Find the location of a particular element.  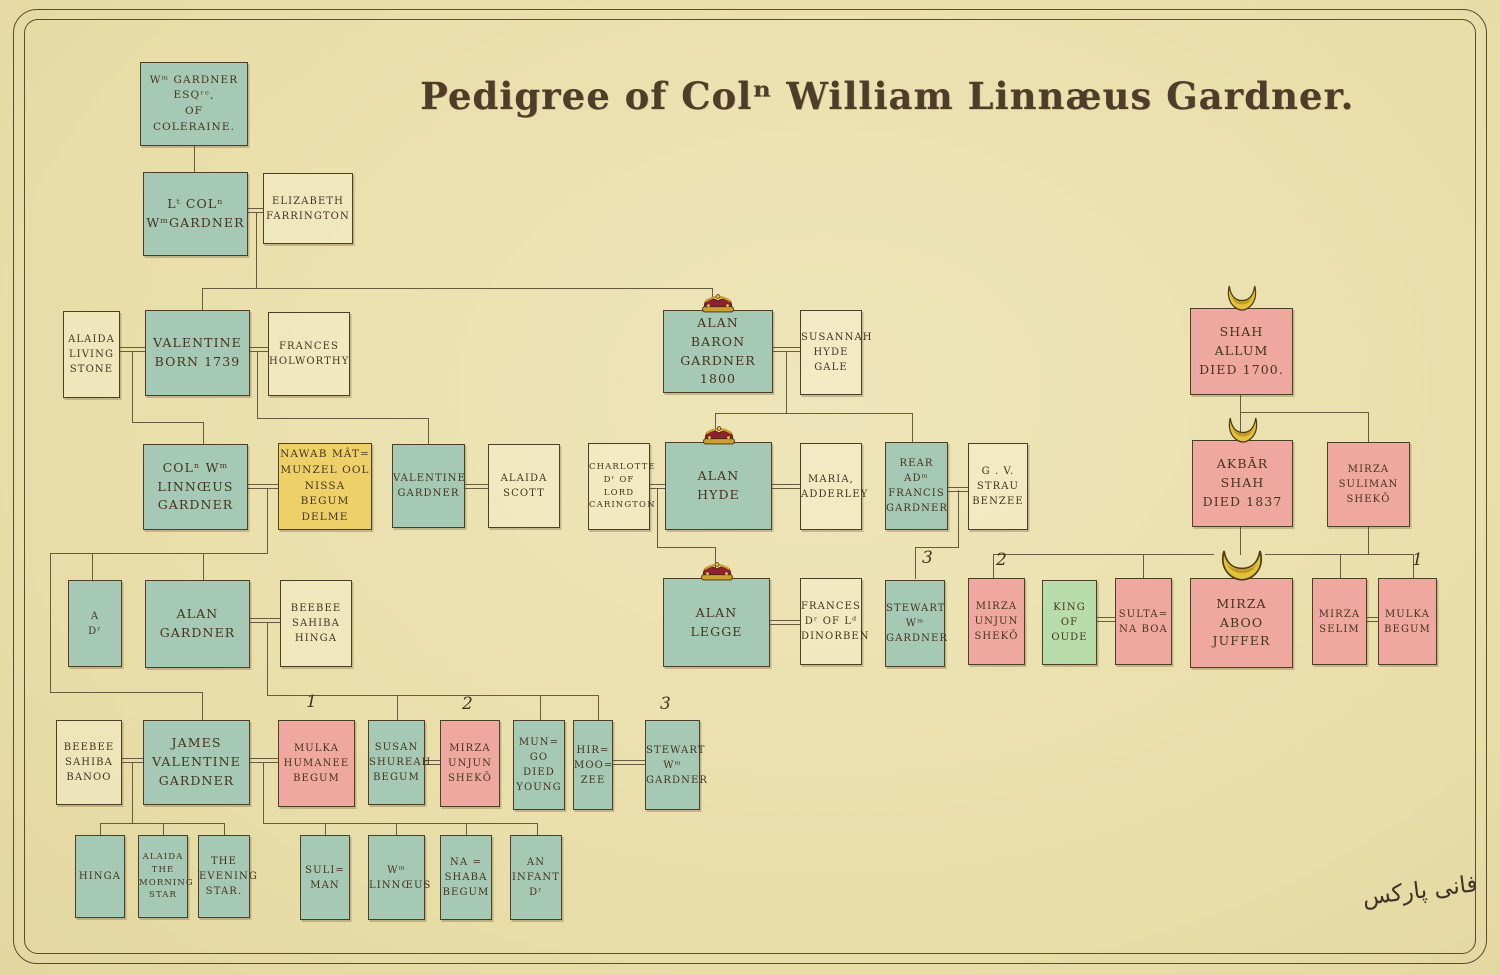

box-text-line: Lᵗ COLⁿ is located at coordinates (195, 204).